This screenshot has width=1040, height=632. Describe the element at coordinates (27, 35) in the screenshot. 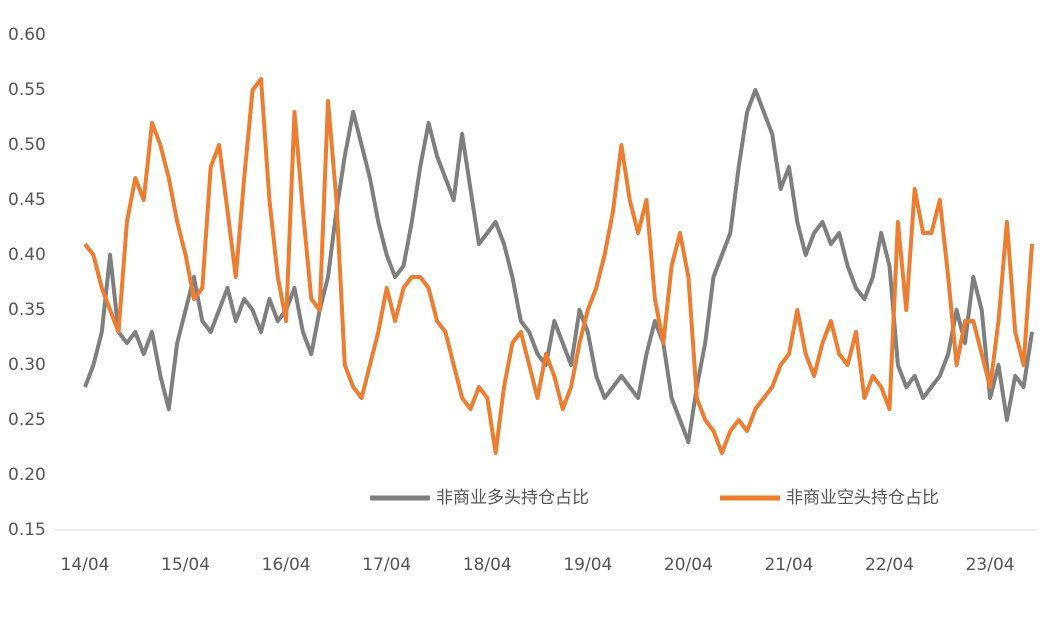

I see `y-tick-label: 0.60` at that location.